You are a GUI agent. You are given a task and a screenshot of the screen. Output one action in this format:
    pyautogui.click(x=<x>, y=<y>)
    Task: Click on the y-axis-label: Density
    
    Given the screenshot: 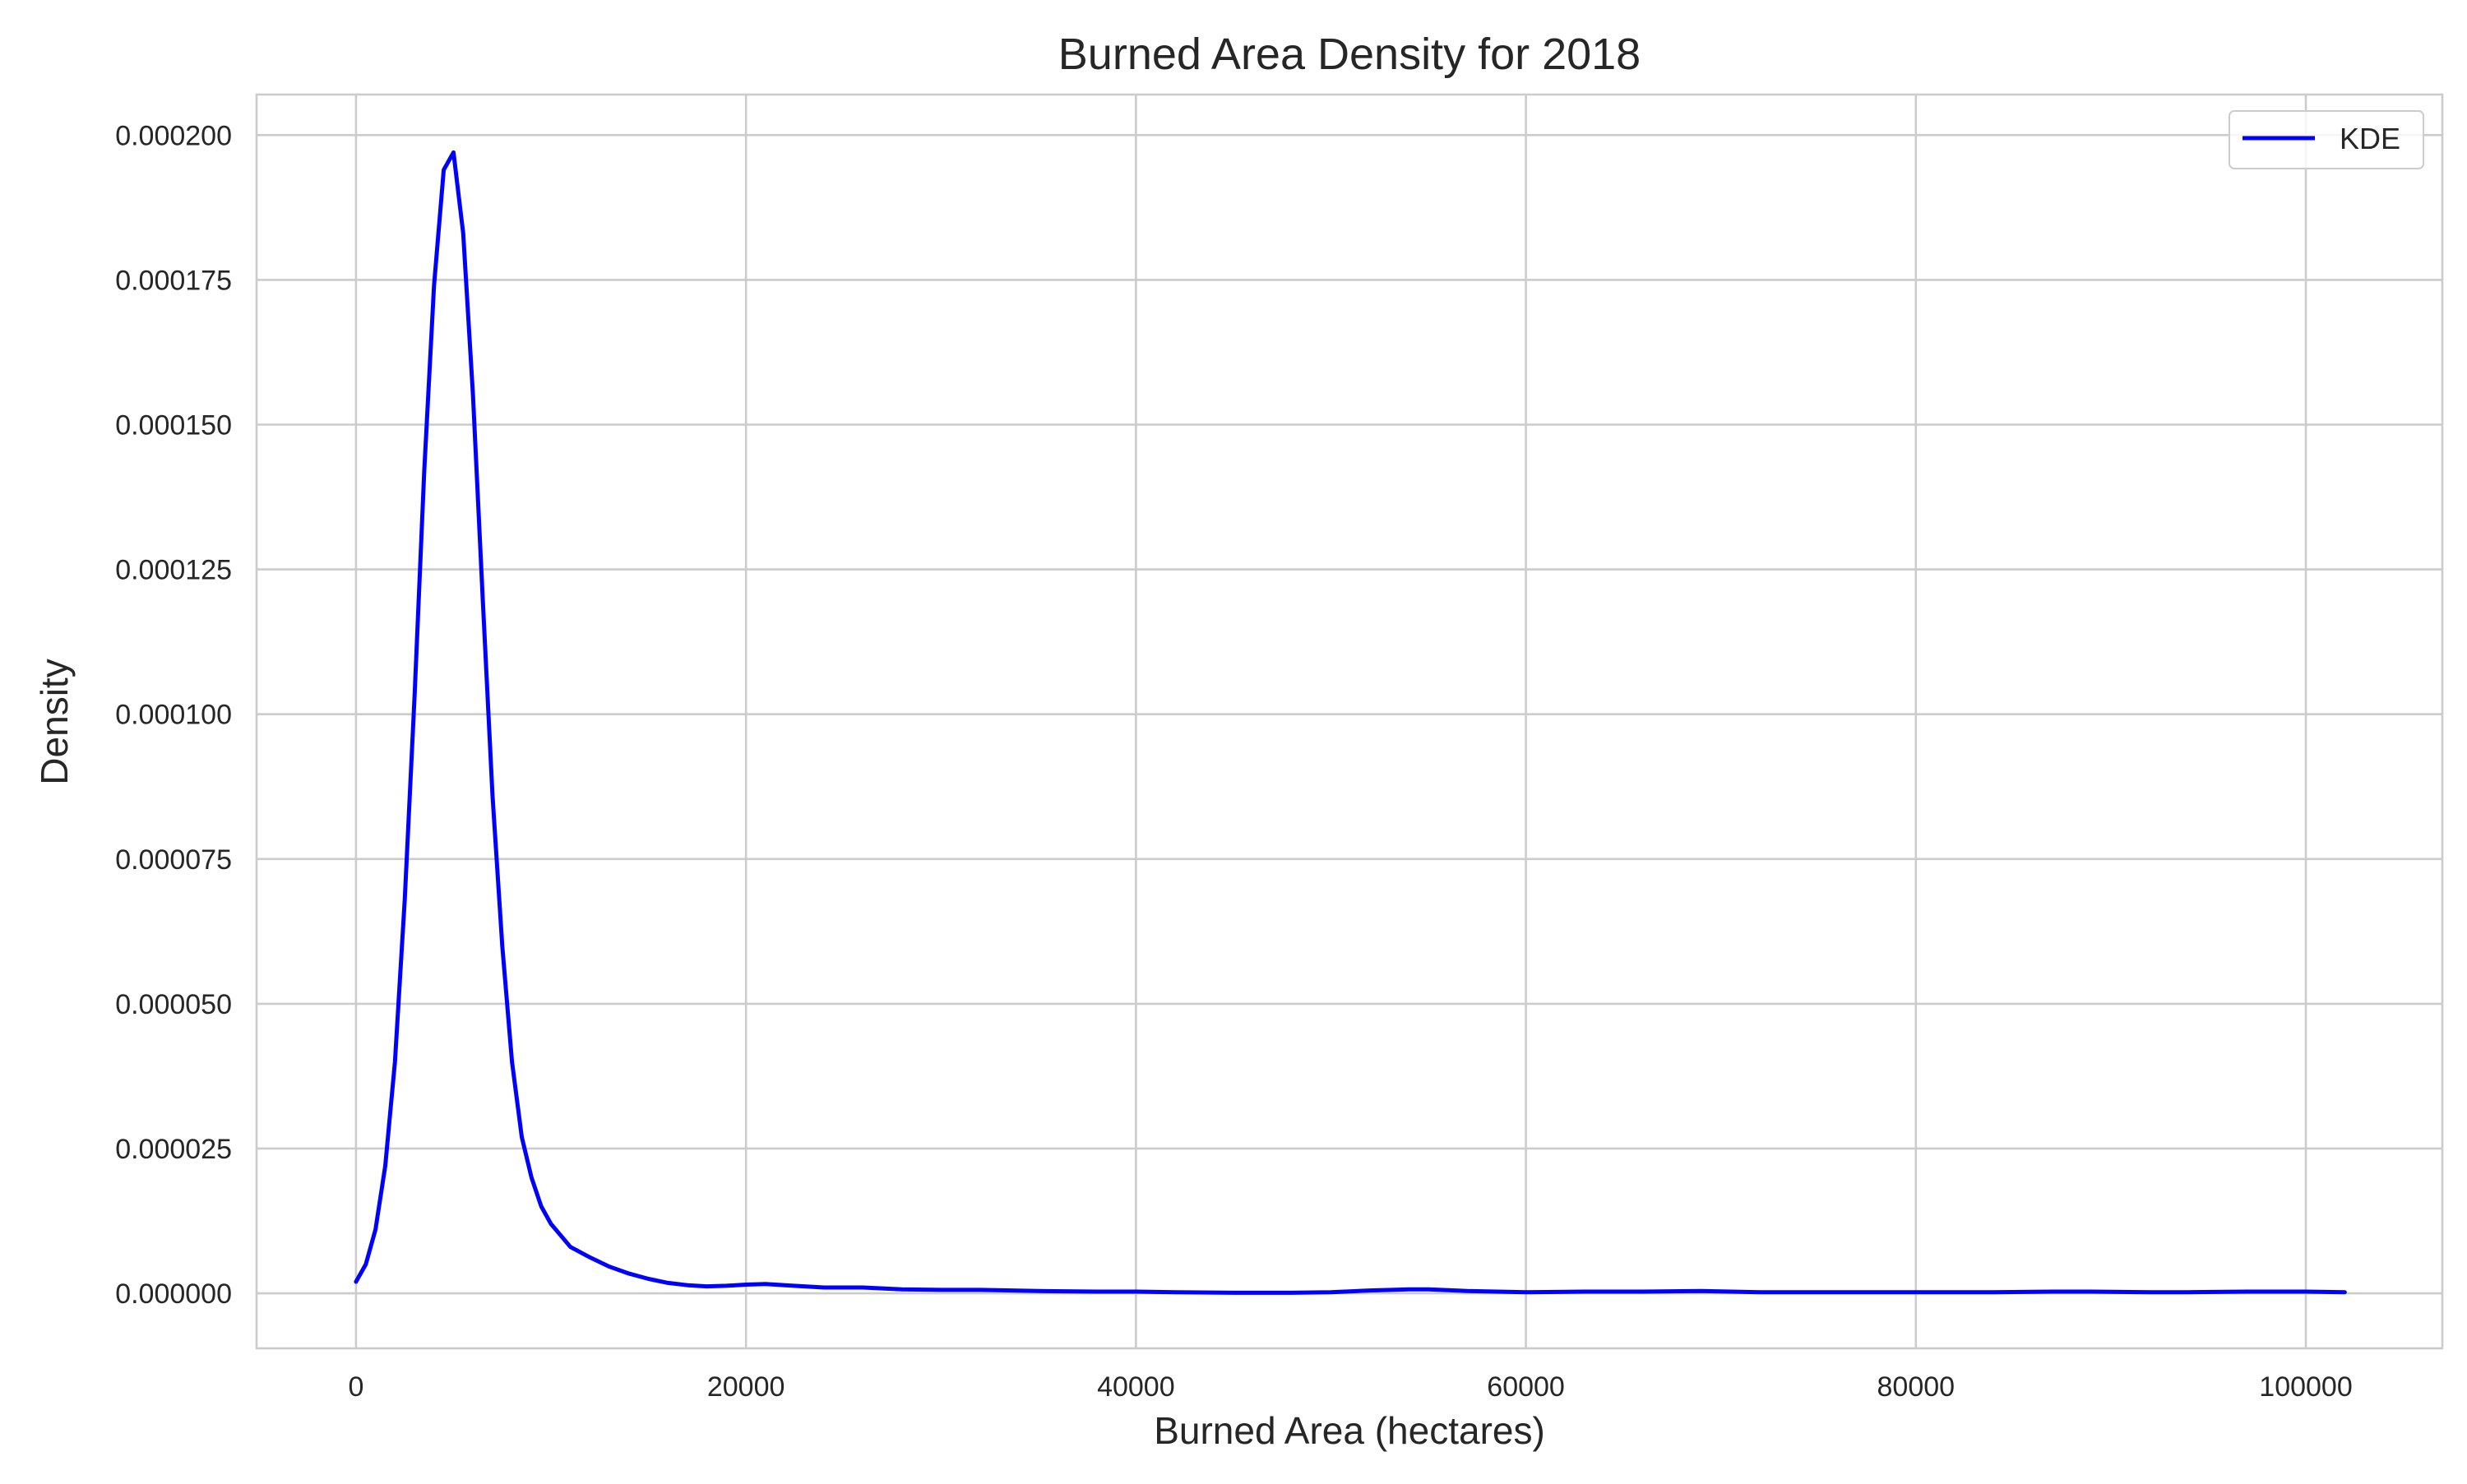 What is the action you would take?
    pyautogui.click(x=54, y=722)
    